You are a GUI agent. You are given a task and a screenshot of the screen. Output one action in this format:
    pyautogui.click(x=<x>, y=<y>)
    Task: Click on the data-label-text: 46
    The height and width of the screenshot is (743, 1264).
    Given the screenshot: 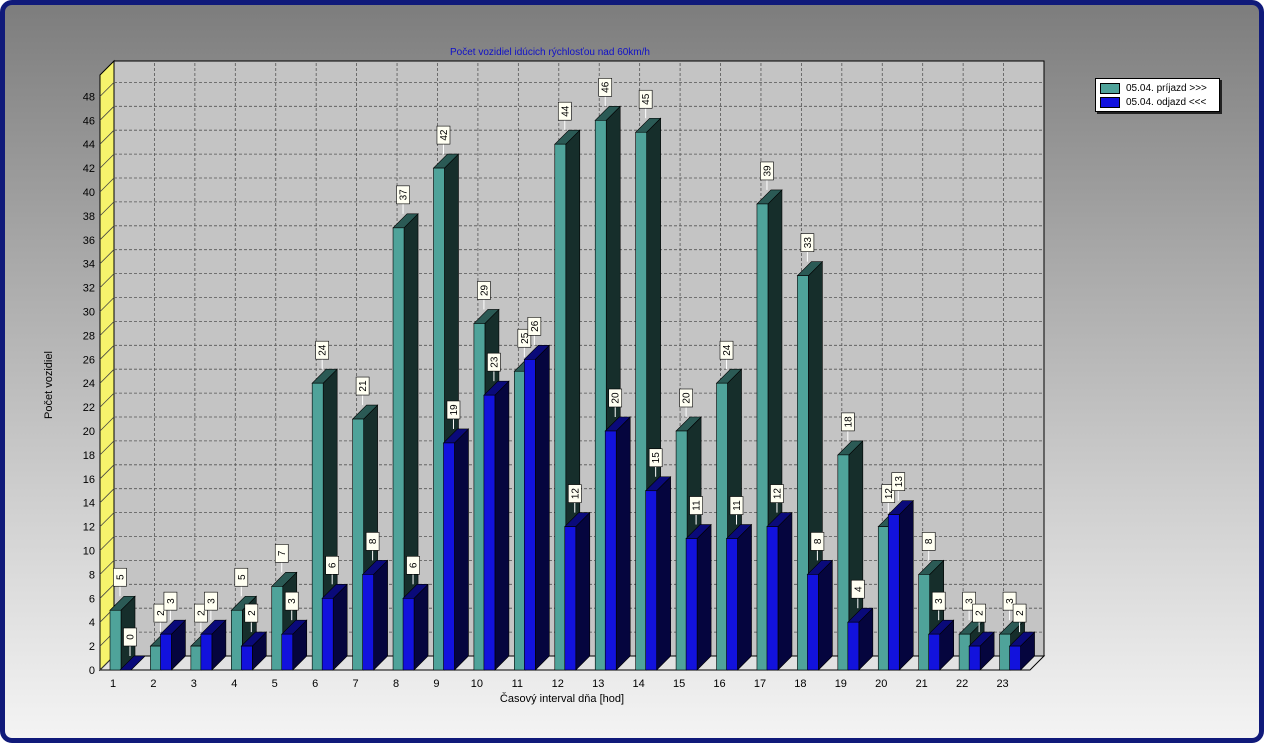 What is the action you would take?
    pyautogui.click(x=606, y=87)
    